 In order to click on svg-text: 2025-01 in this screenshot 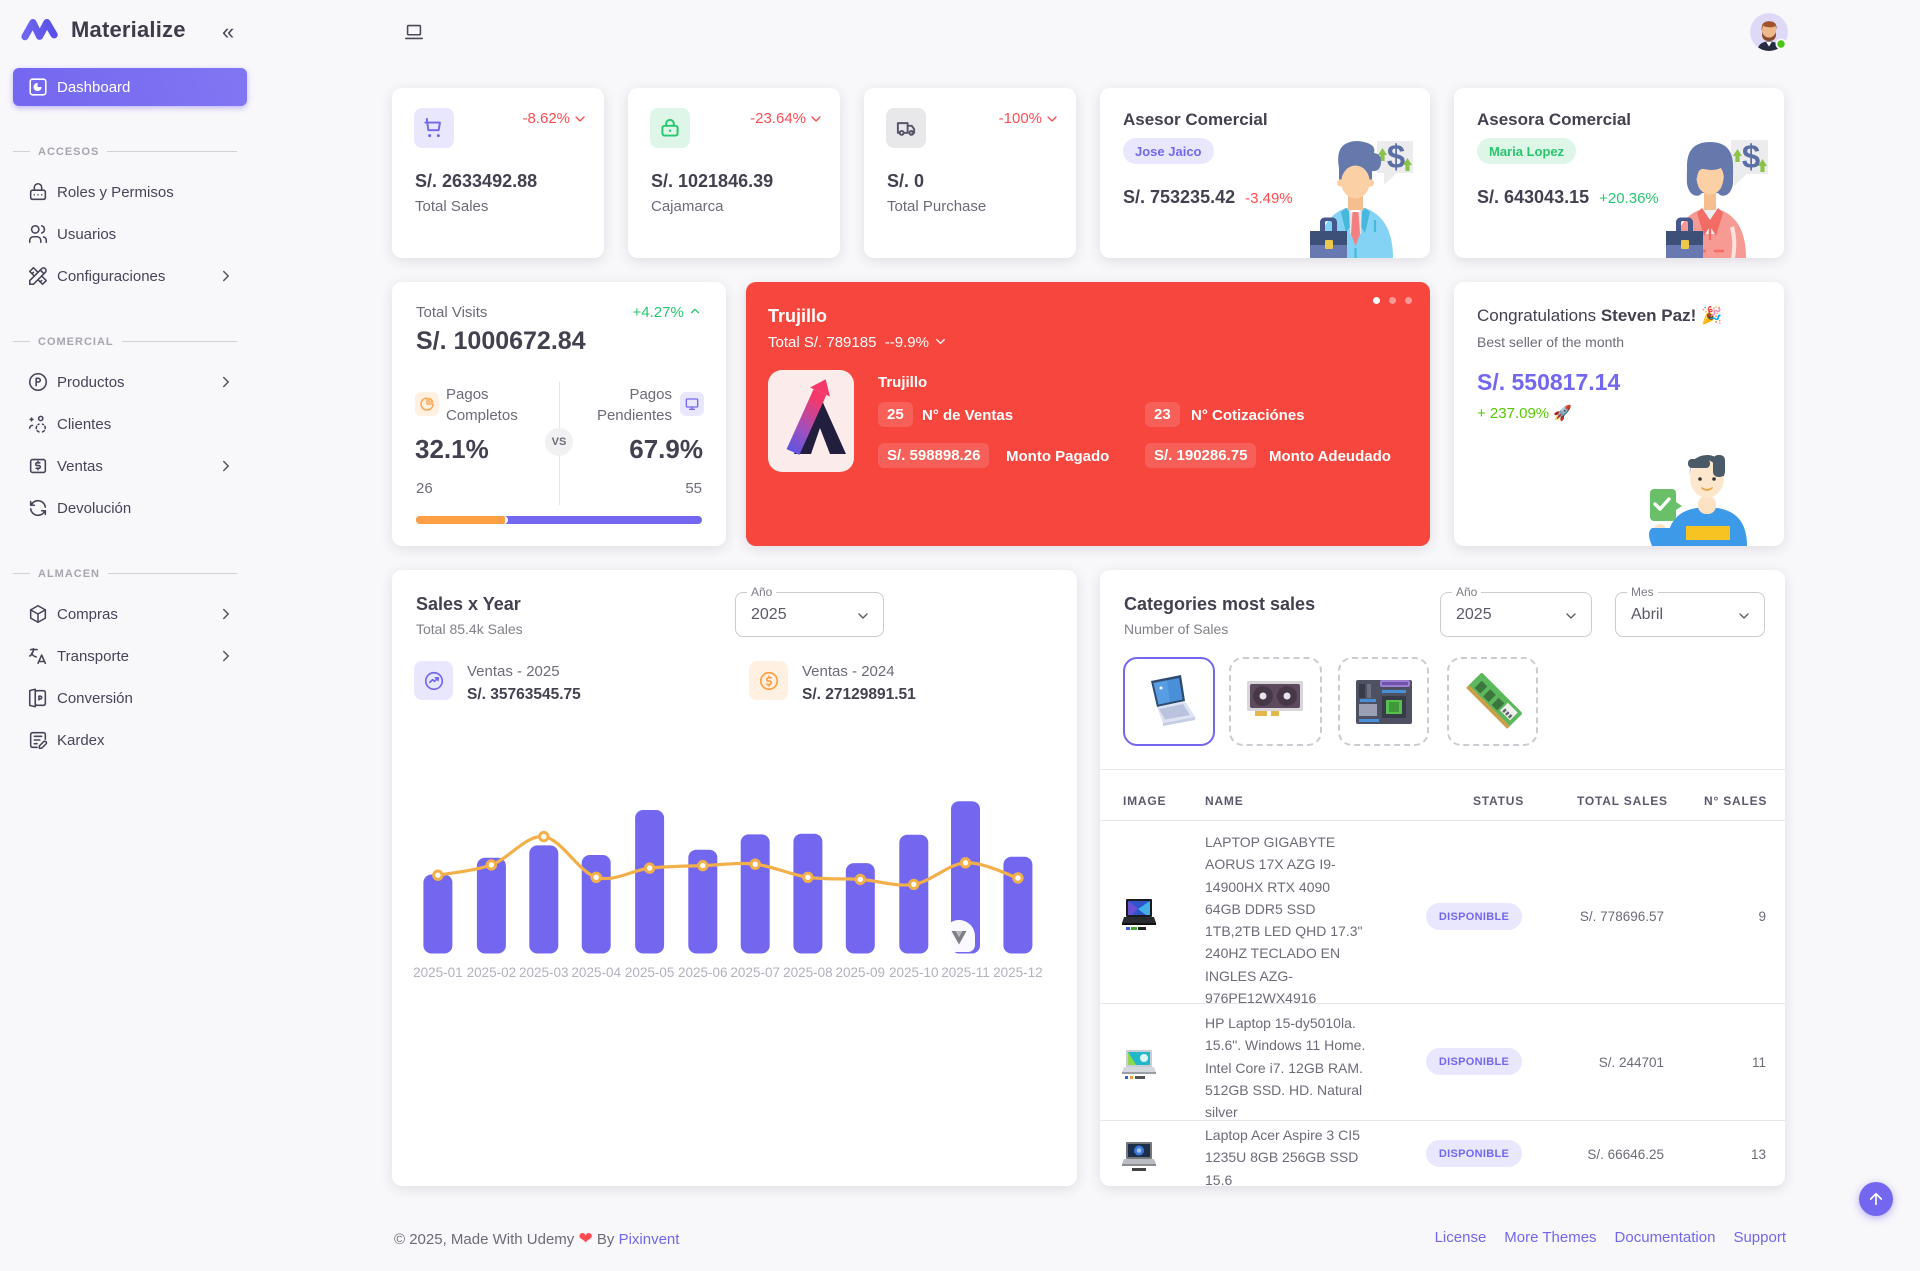, I will do `click(438, 972)`.